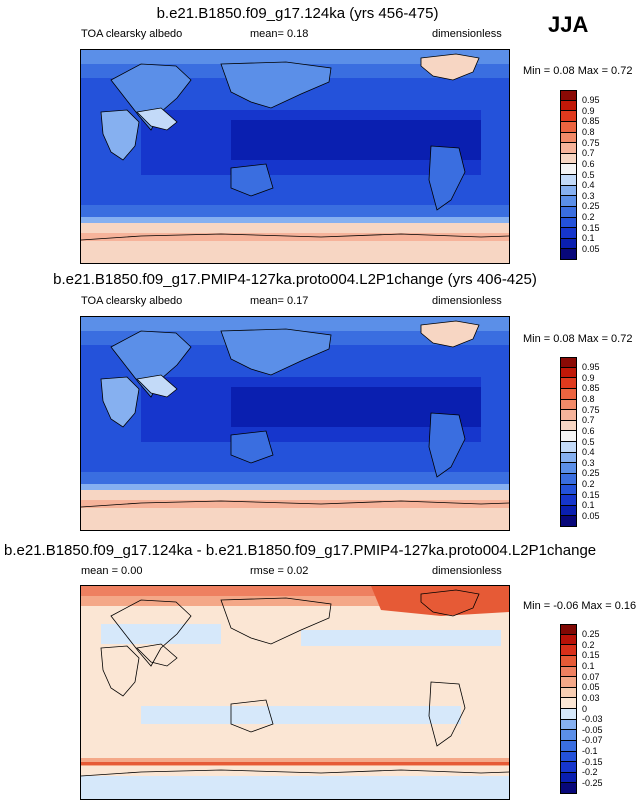 The image size is (643, 804). I want to click on colorbar-label: 0.07, so click(591, 676).